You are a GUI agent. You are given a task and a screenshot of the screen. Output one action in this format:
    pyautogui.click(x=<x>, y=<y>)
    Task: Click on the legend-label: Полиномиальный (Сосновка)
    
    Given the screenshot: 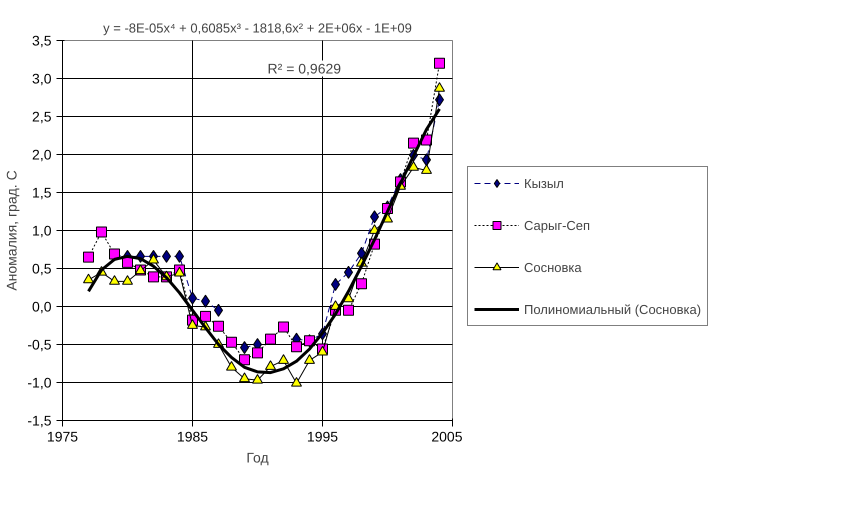 What is the action you would take?
    pyautogui.click(x=613, y=309)
    